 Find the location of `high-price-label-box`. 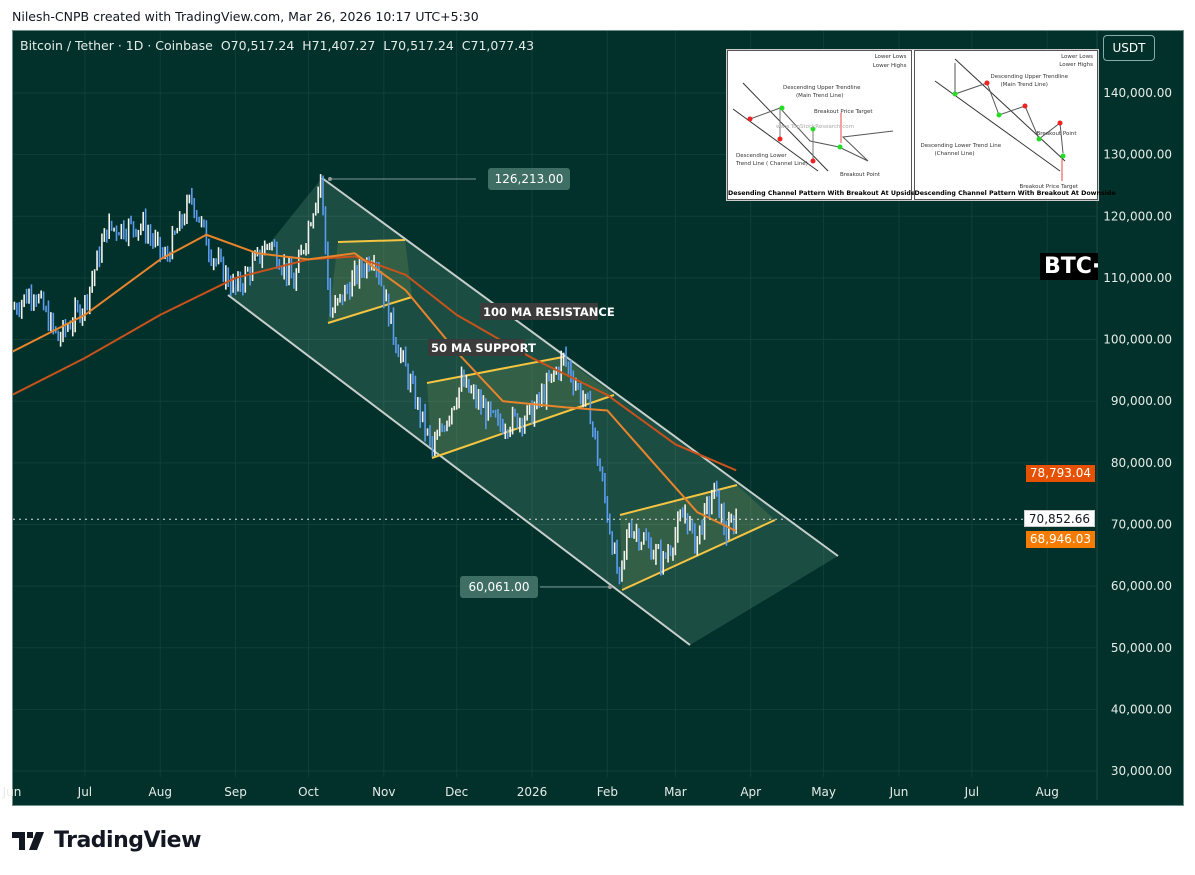

high-price-label-box is located at coordinates (529, 179).